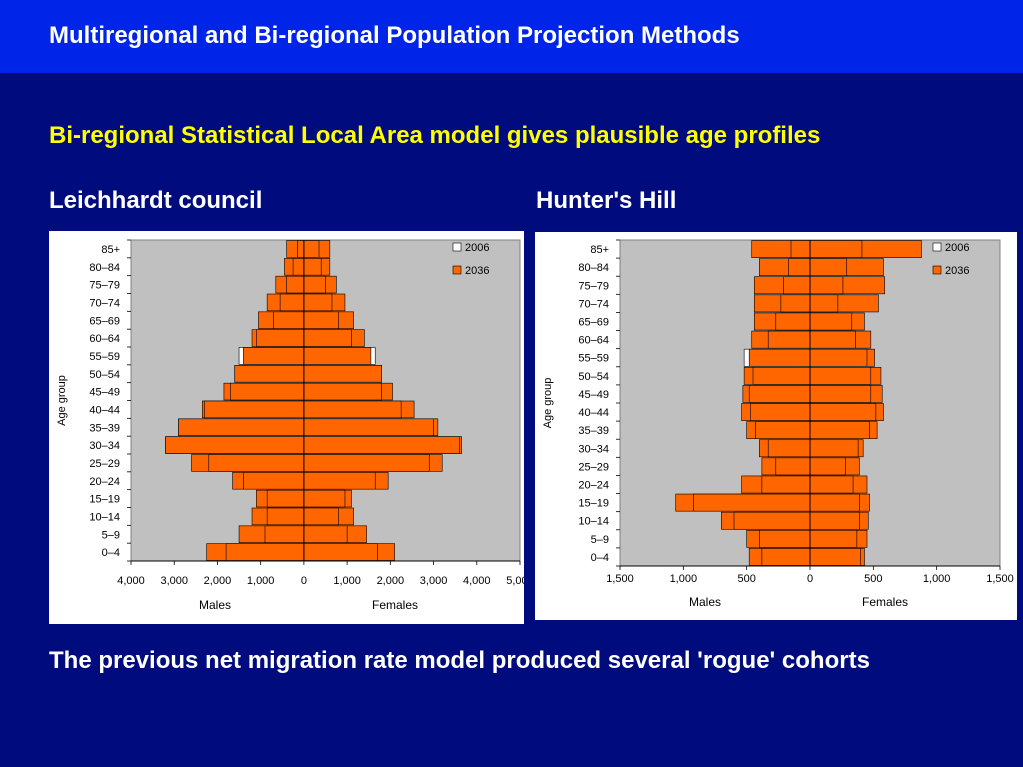  Describe the element at coordinates (838, 538) in the screenshot. I see `bar-2036-female-5–9` at that location.